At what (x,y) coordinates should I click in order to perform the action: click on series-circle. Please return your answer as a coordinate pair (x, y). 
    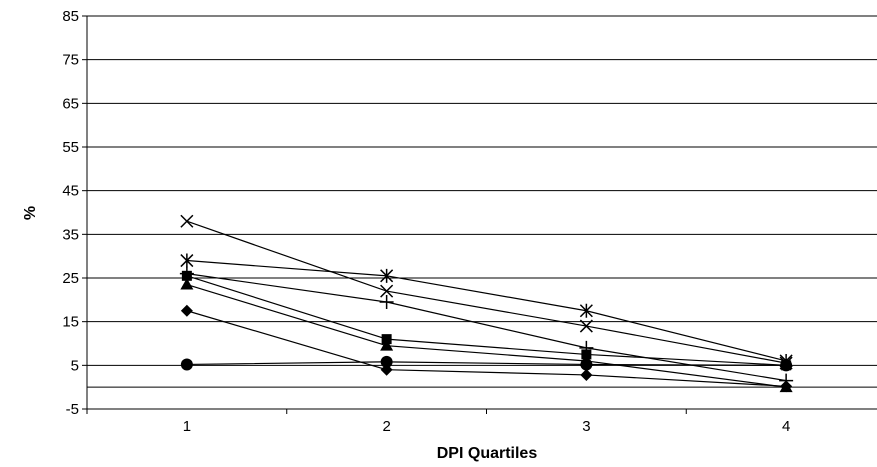
    Looking at the image, I should click on (486, 363).